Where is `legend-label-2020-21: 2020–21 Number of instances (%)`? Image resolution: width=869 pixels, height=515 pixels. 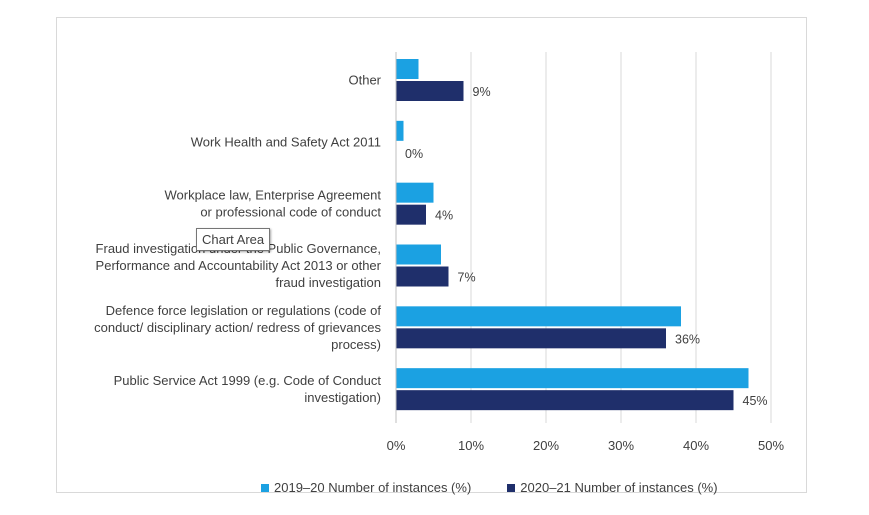
legend-label-2020-21: 2020–21 Number of instances (%) is located at coordinates (619, 487).